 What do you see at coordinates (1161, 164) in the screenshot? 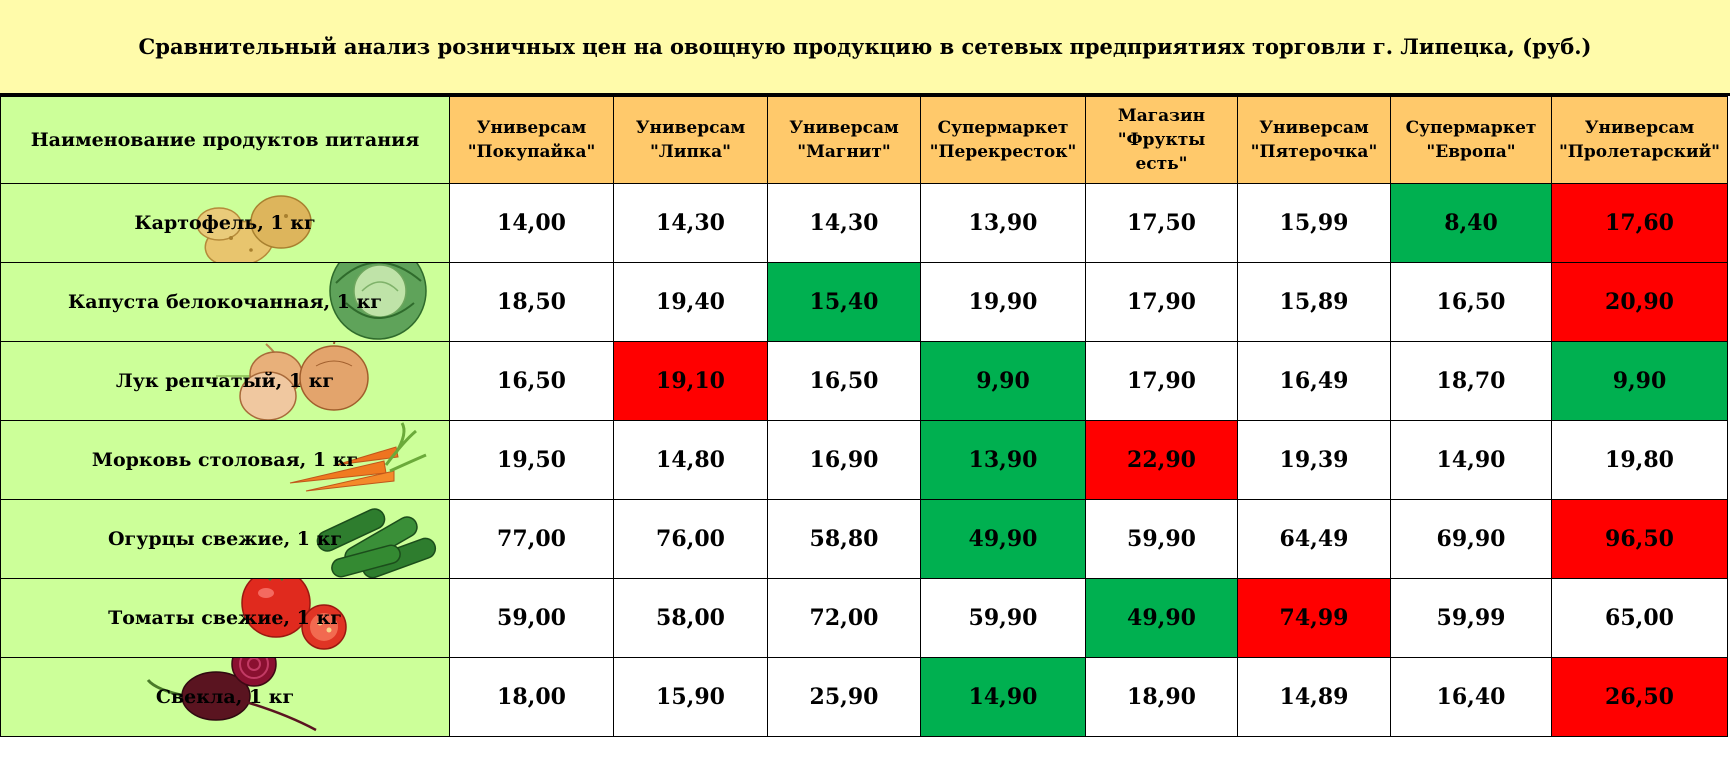
I see `store-header-line-3: есть"` at bounding box center [1161, 164].